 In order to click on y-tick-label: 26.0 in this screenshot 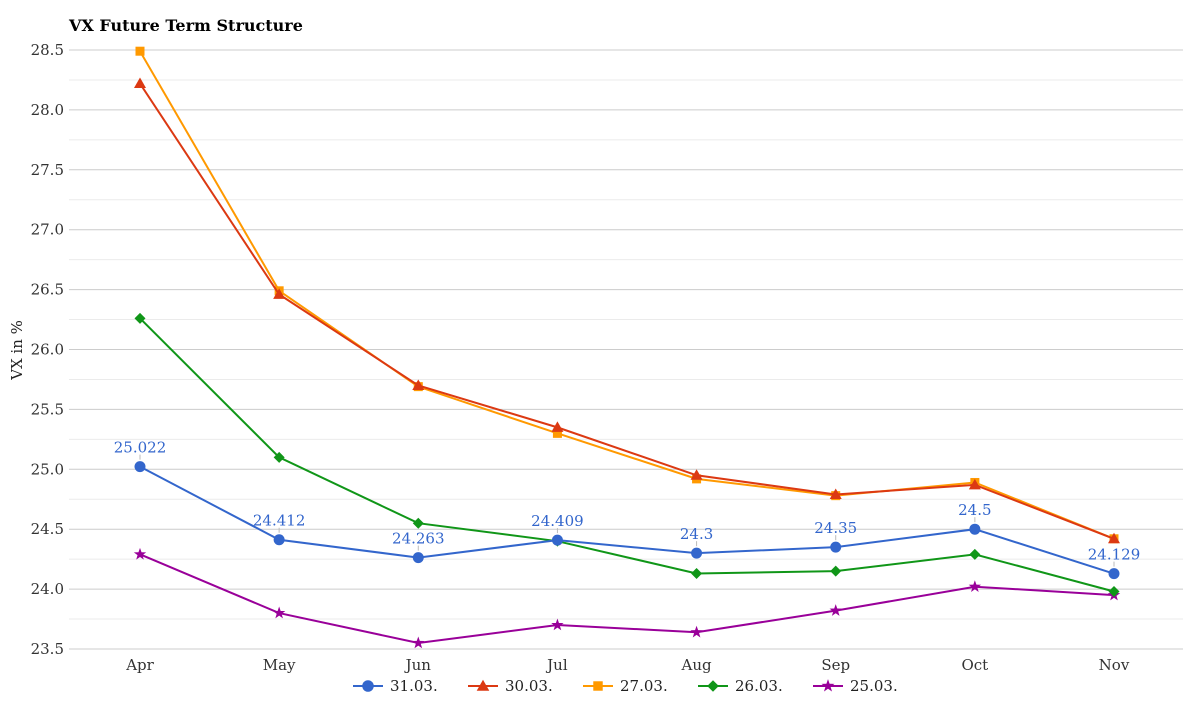, I will do `click(47, 350)`.